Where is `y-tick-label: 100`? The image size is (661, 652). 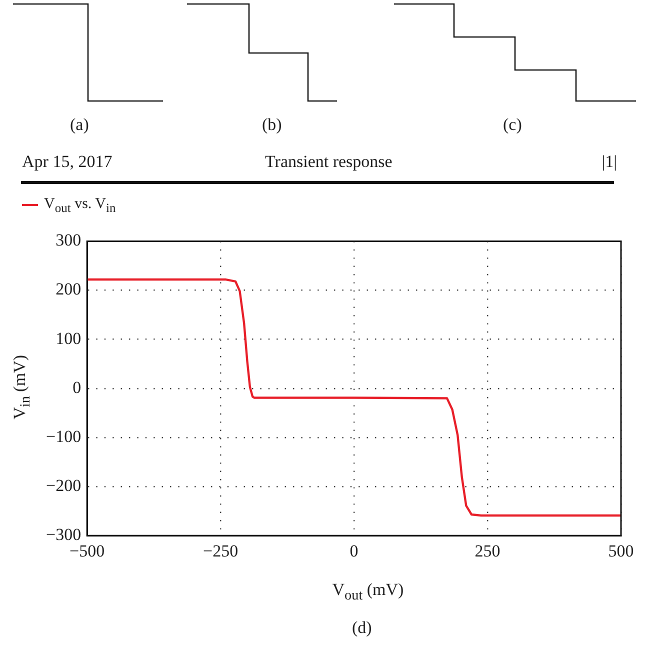 y-tick-label: 100 is located at coordinates (69, 338).